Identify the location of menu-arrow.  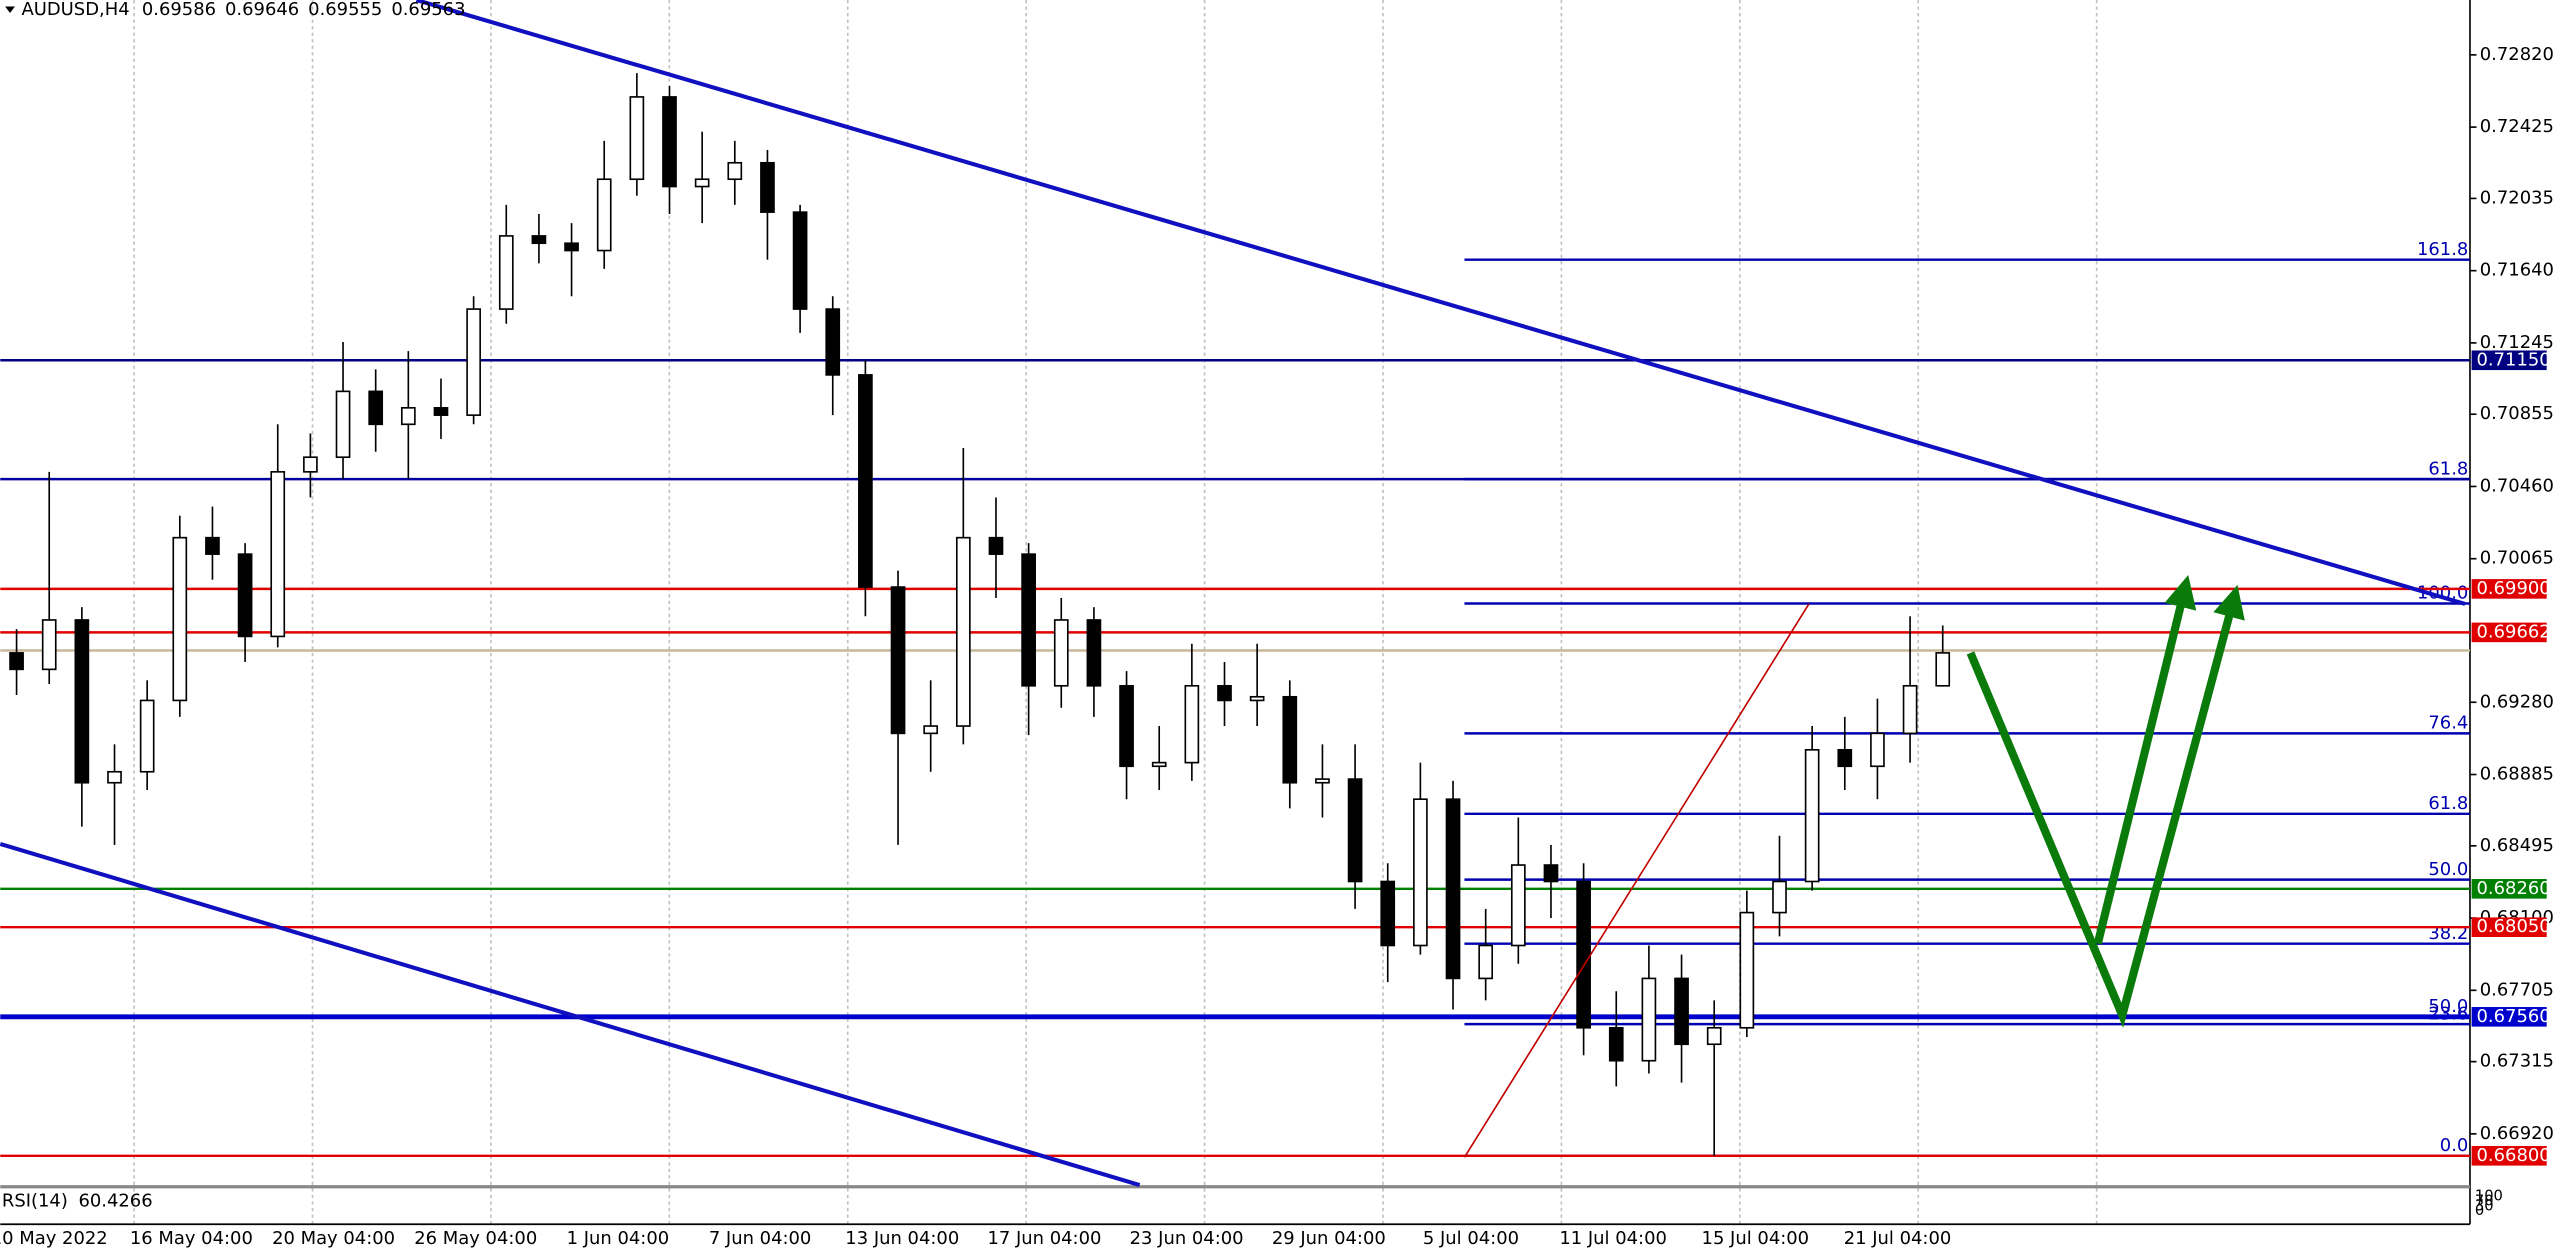
(10, 10).